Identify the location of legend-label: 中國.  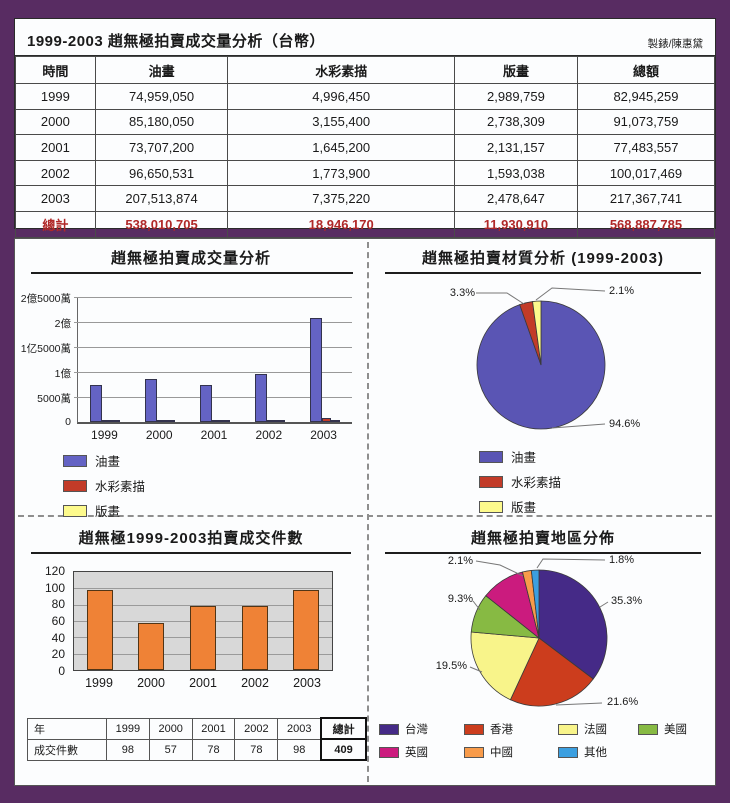
(501, 753).